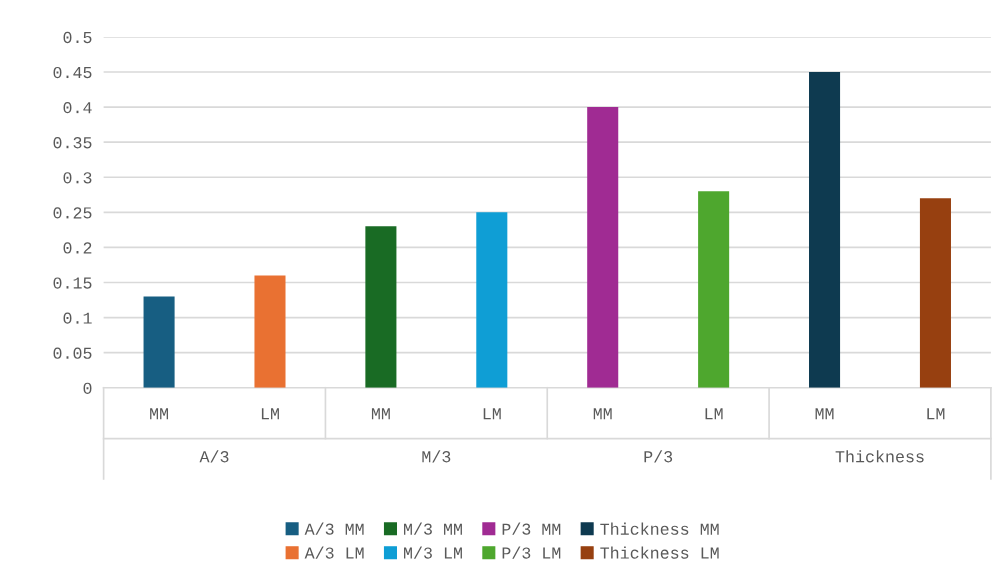 The height and width of the screenshot is (577, 1006). What do you see at coordinates (77, 37) in the screenshot?
I see `y-tick-label: 0.5` at bounding box center [77, 37].